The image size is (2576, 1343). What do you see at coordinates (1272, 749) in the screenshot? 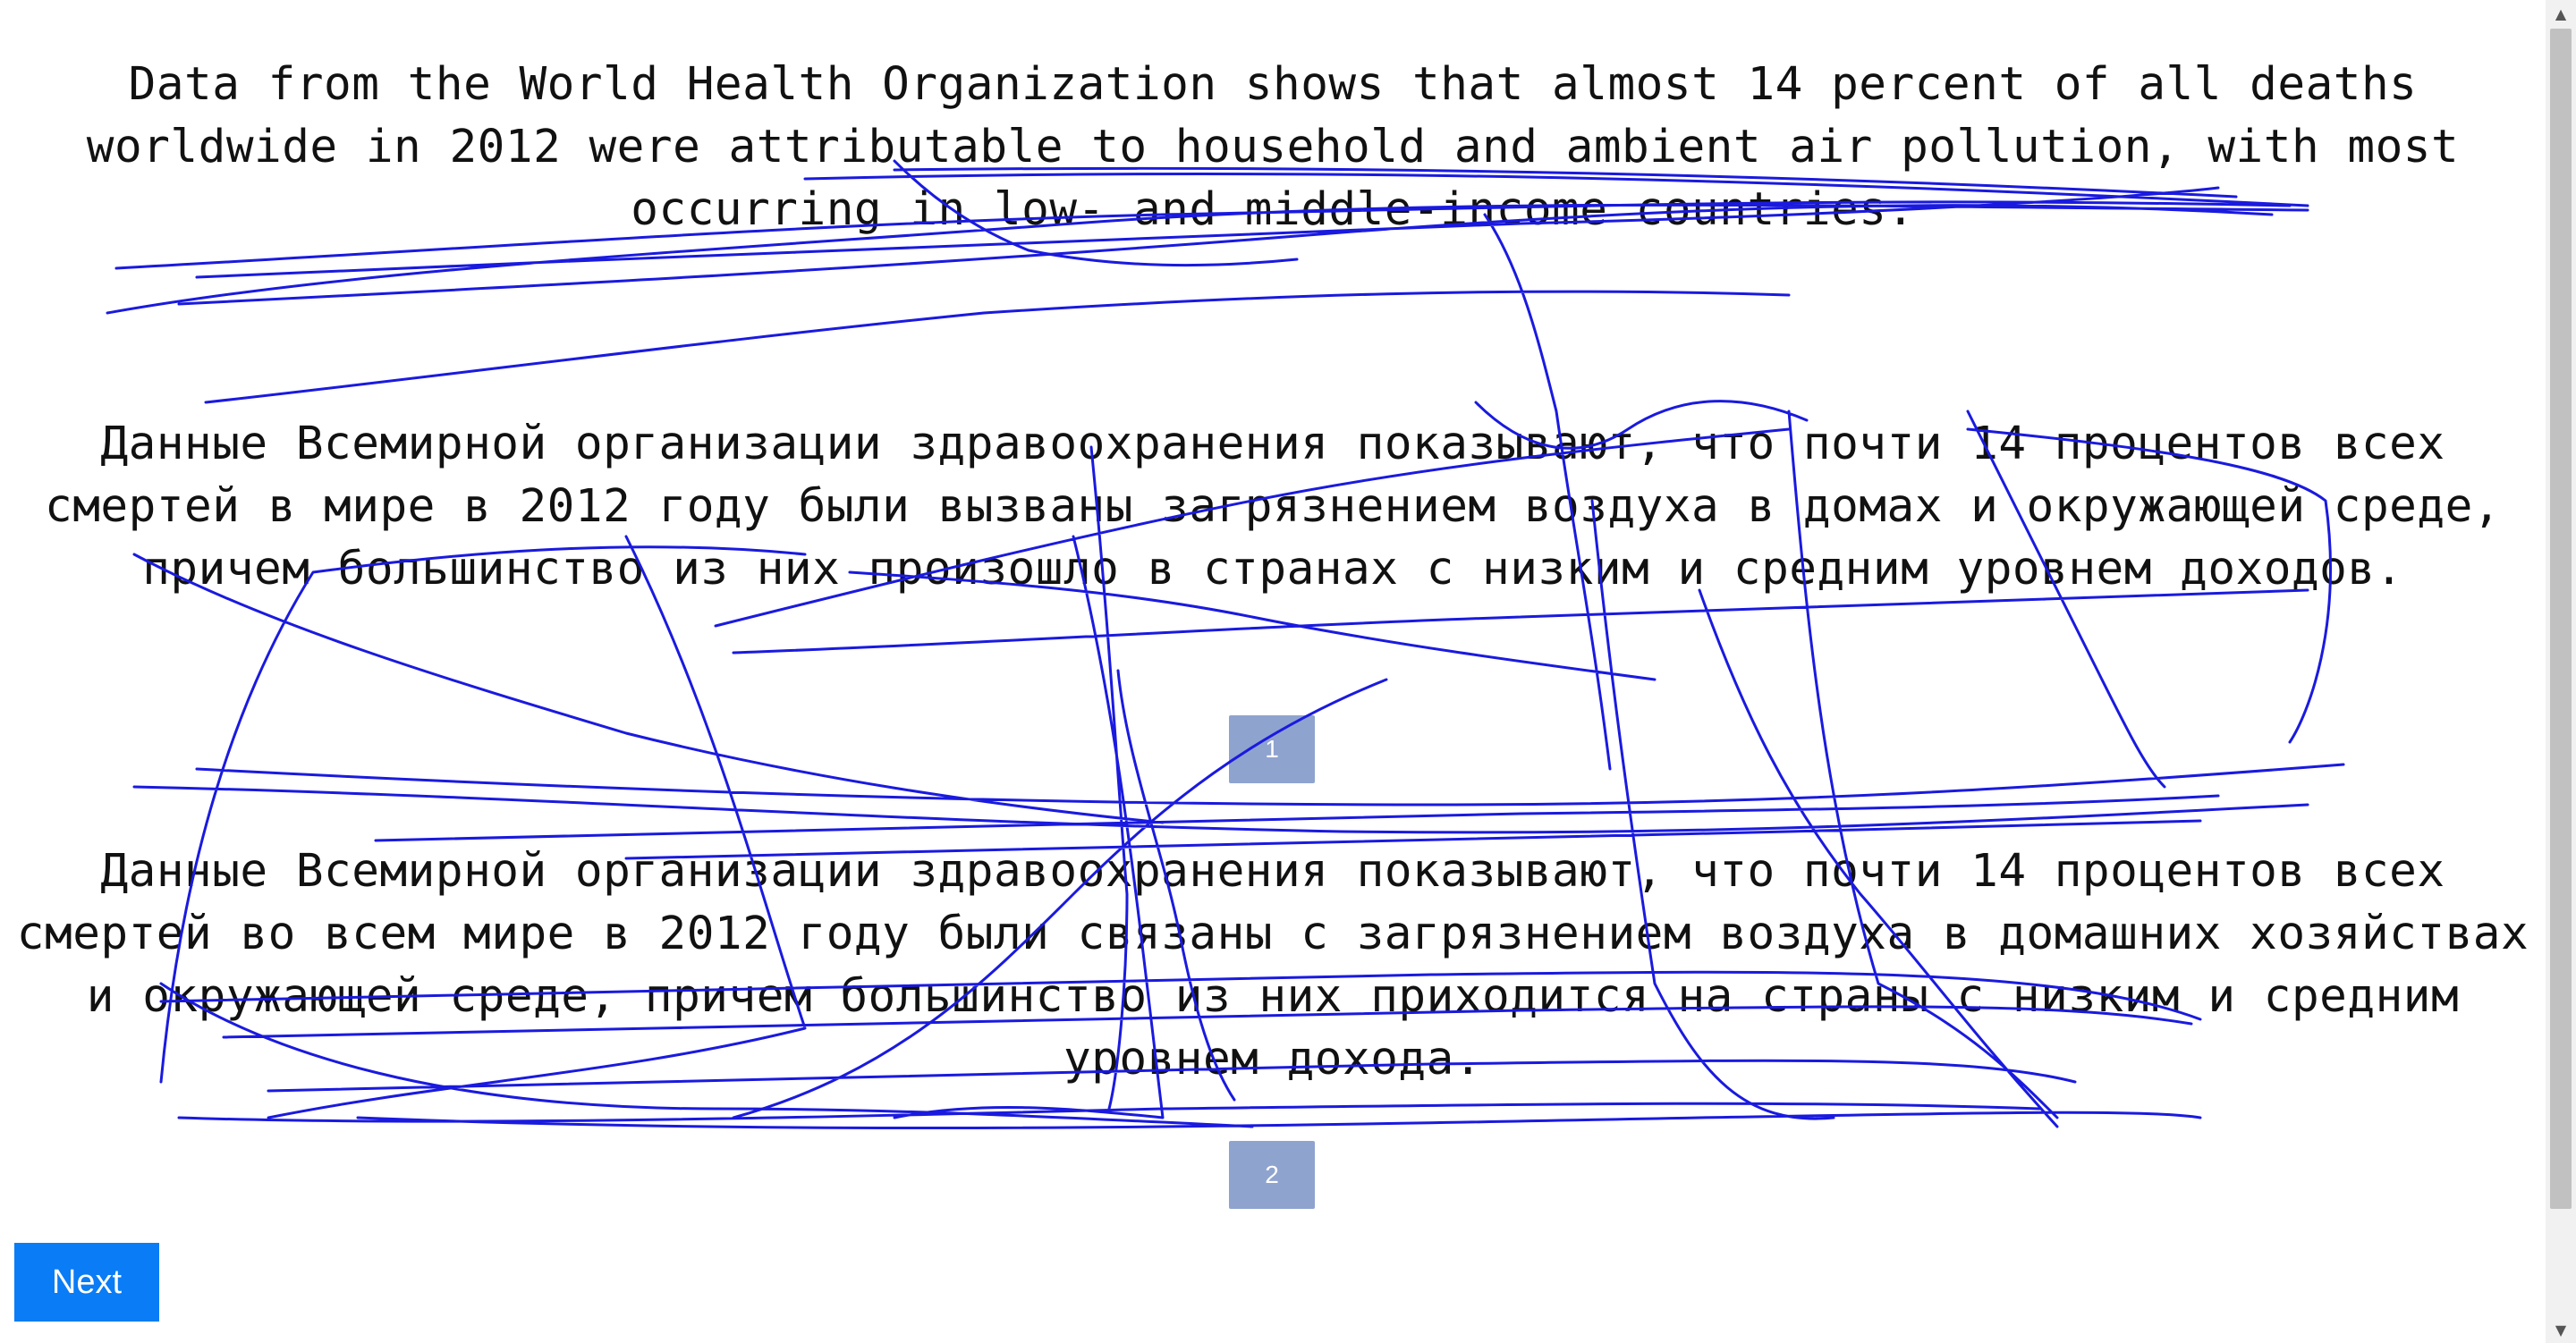
I see `translation-option-1-button: 1` at bounding box center [1272, 749].